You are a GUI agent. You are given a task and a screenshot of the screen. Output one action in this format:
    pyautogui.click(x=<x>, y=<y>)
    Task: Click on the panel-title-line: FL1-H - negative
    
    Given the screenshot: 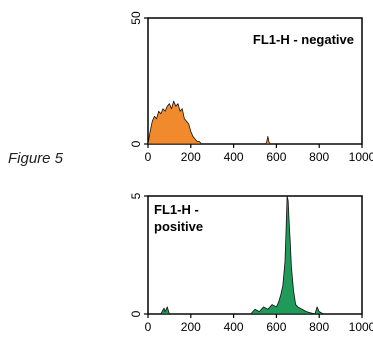 What is the action you would take?
    pyautogui.click(x=303, y=39)
    